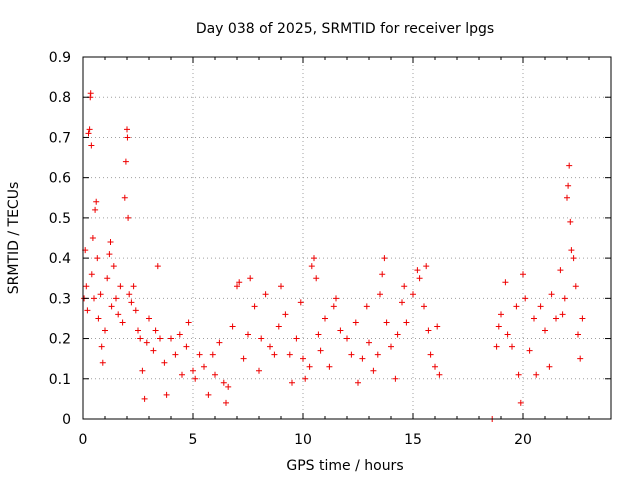 This screenshot has width=640, height=480. Describe the element at coordinates (303, 440) in the screenshot. I see `x-tick-label: 10` at that location.